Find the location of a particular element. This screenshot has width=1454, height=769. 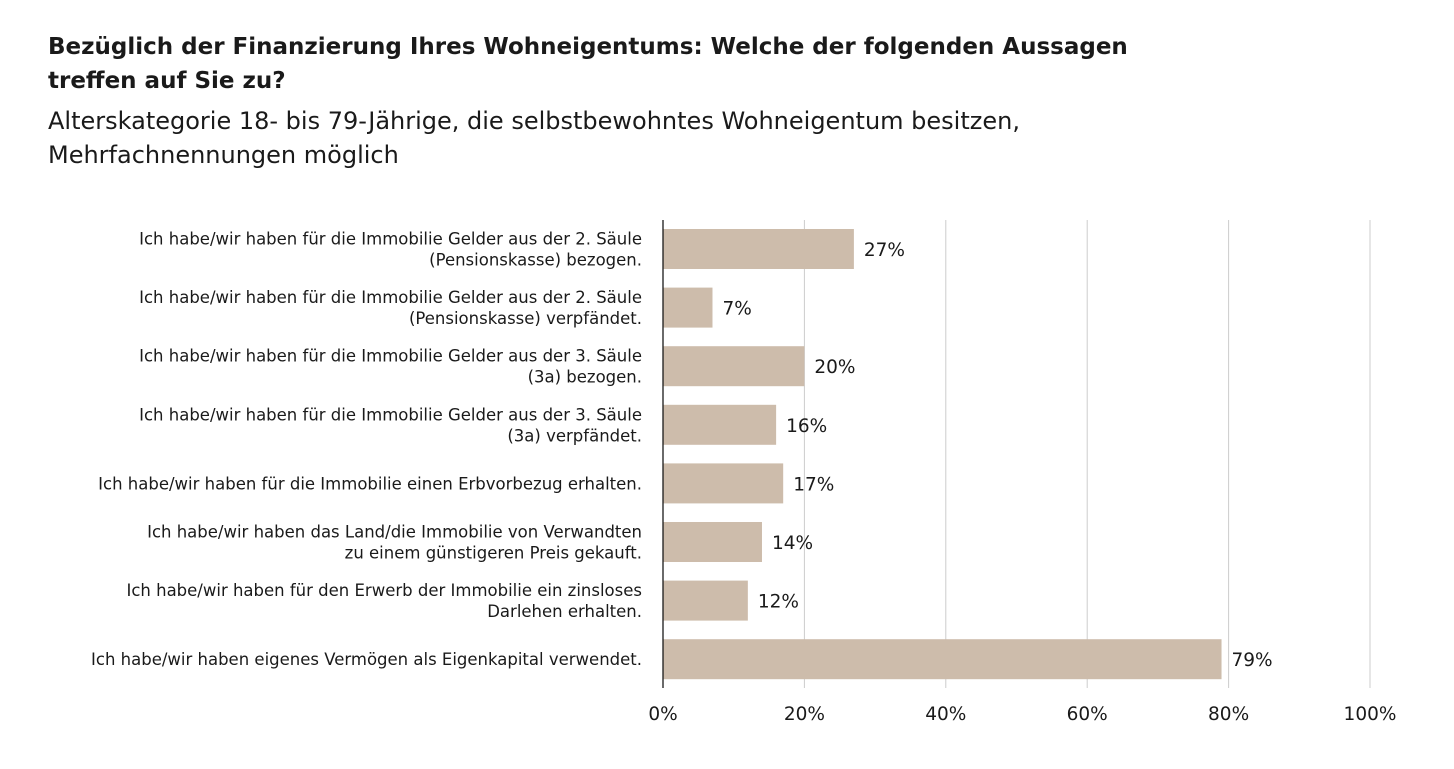

data-label: 27% is located at coordinates (884, 250).